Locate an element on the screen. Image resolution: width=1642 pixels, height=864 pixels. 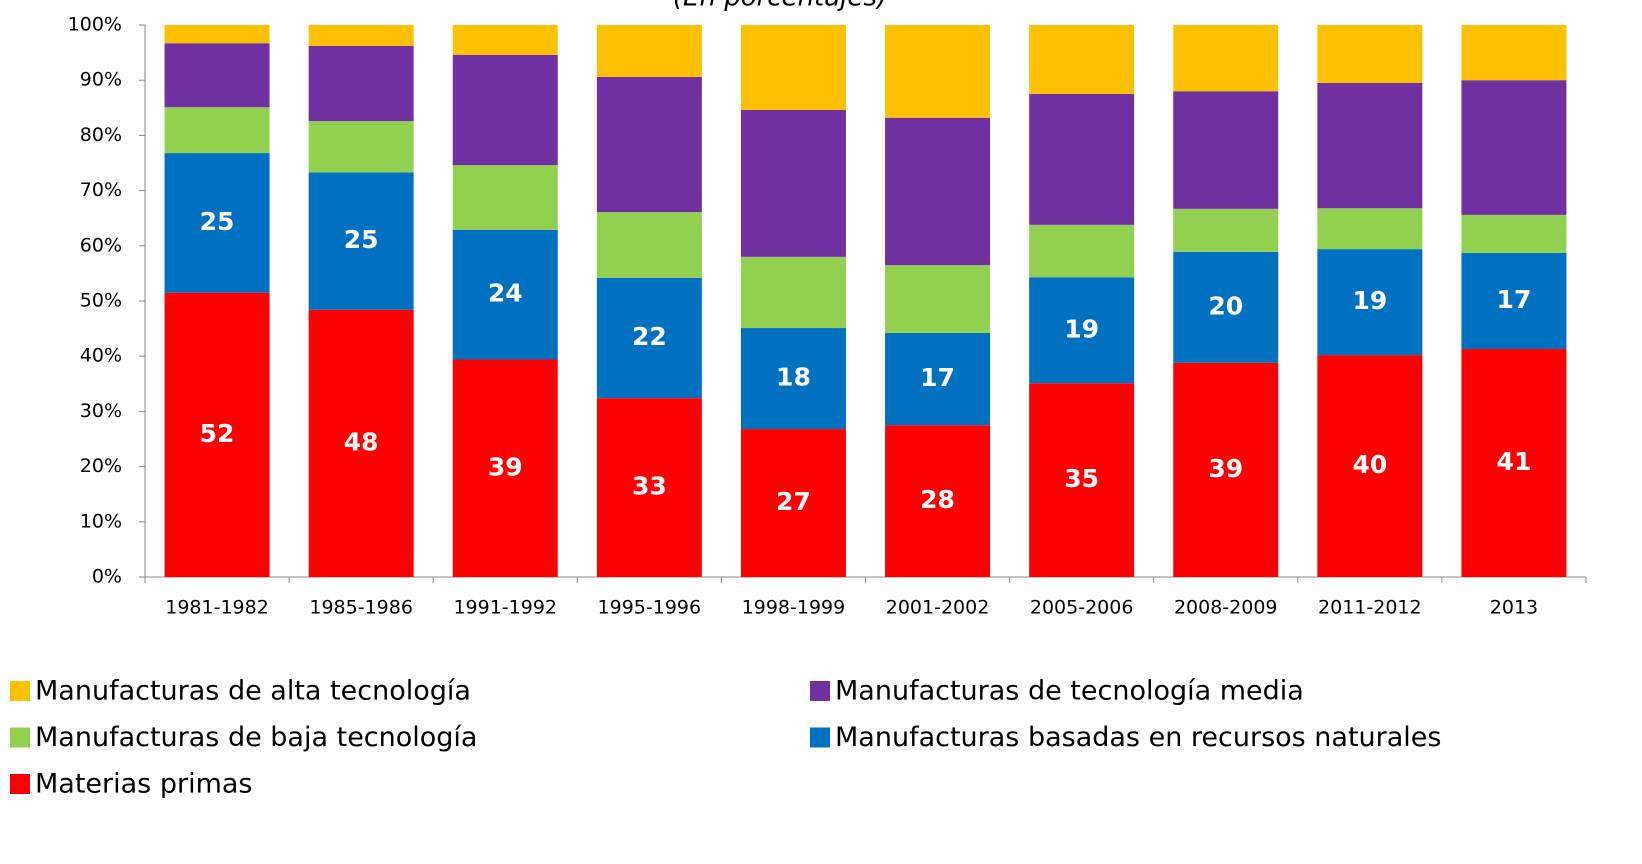
x-tick-label: 1985-1986 is located at coordinates (361, 608).